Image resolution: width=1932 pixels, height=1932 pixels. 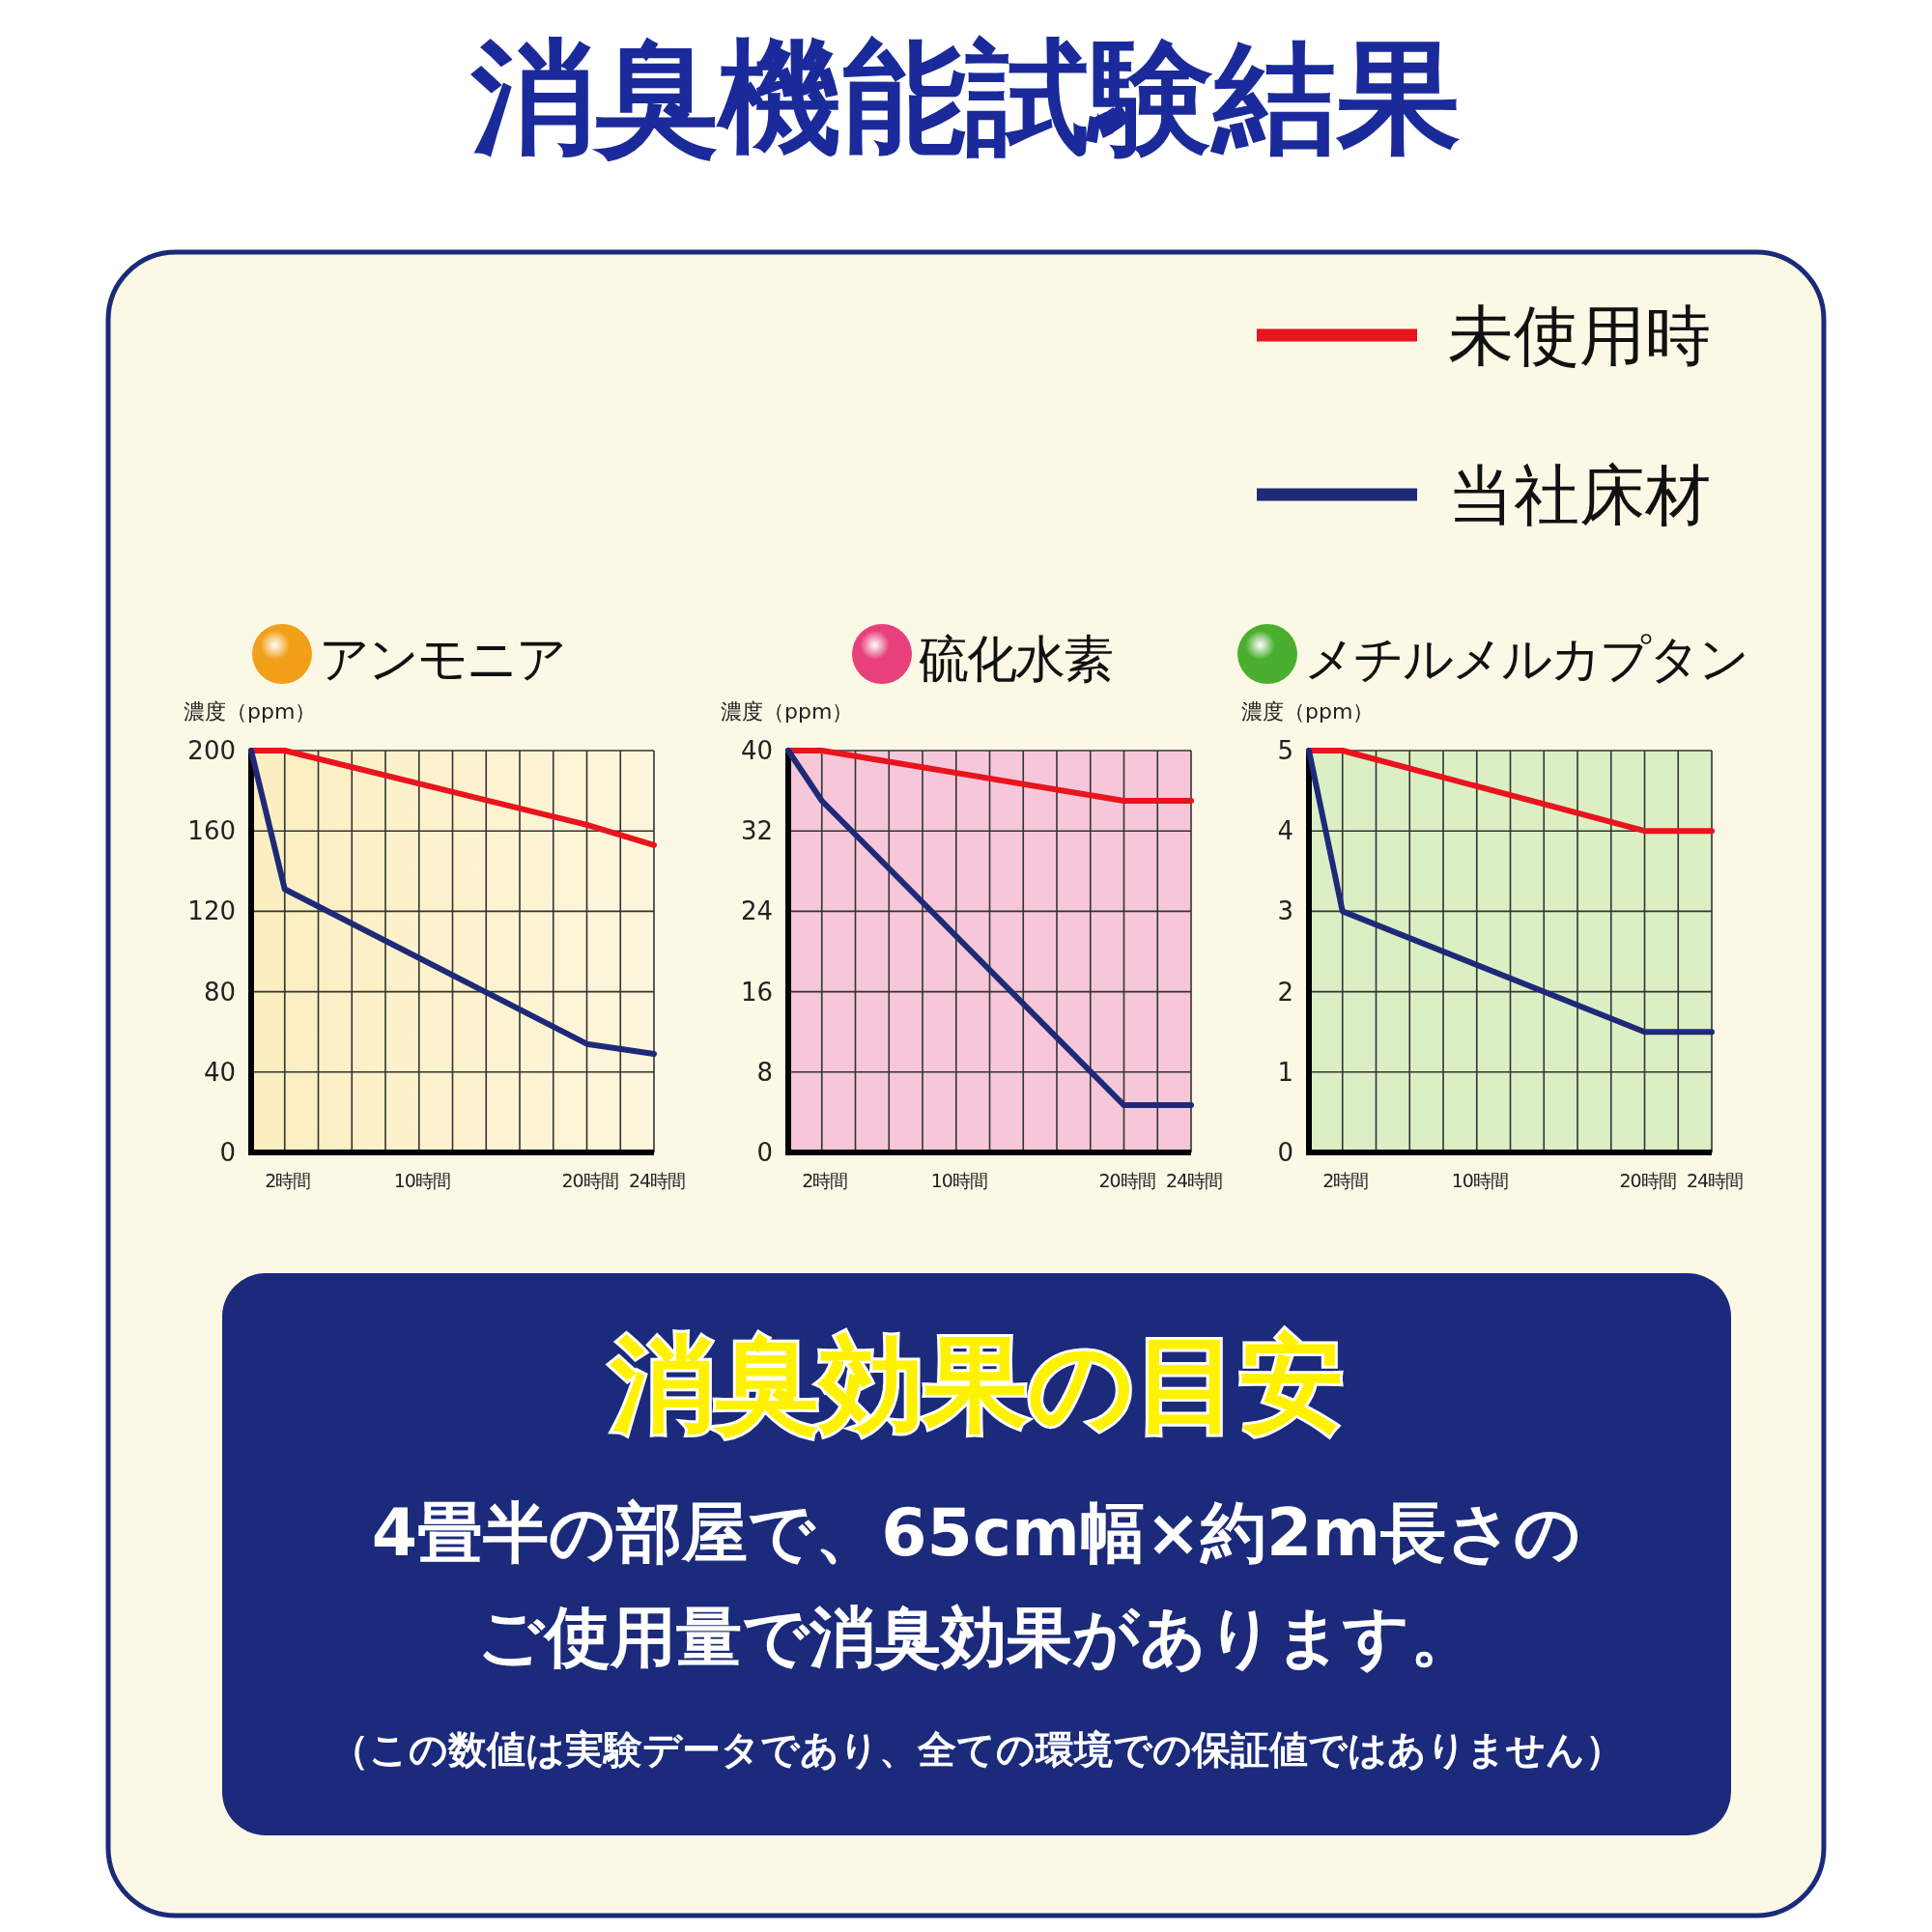 What do you see at coordinates (764, 1072) in the screenshot?
I see `y-tick-label: 8` at bounding box center [764, 1072].